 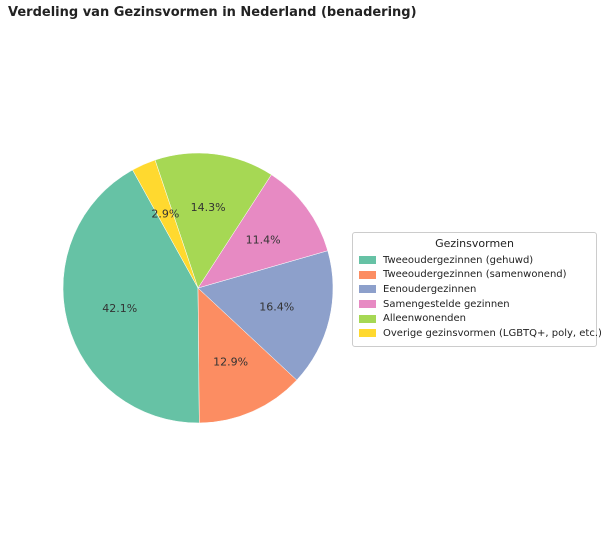 I want to click on legend-label: Tweeoudergezinnen (samenwonend), so click(x=475, y=275).